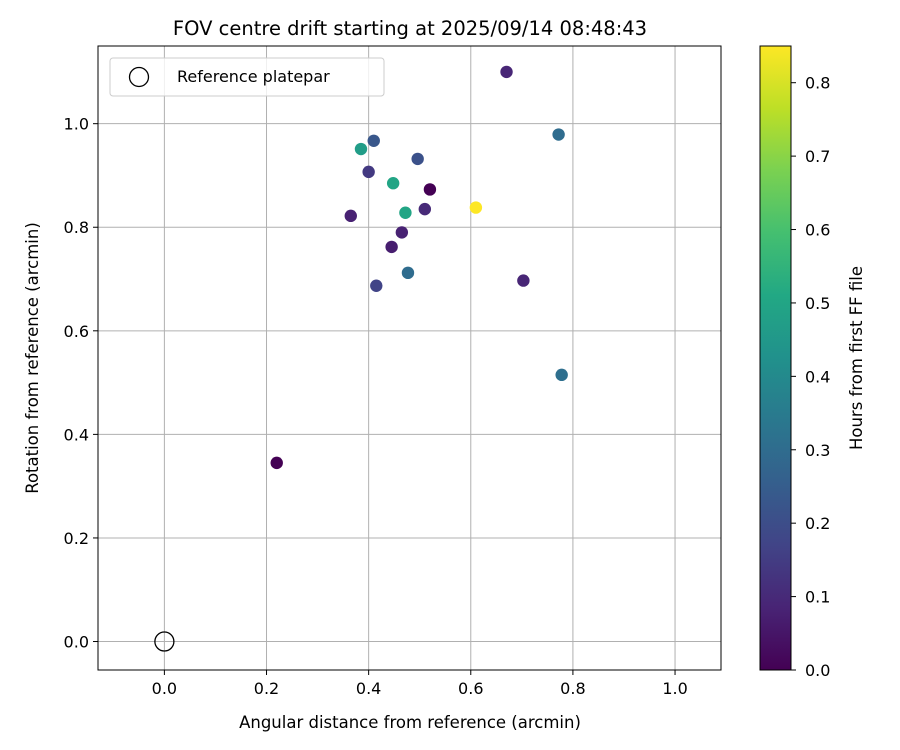  Describe the element at coordinates (164, 688) in the screenshot. I see `x-tick-label: 0.0` at that location.